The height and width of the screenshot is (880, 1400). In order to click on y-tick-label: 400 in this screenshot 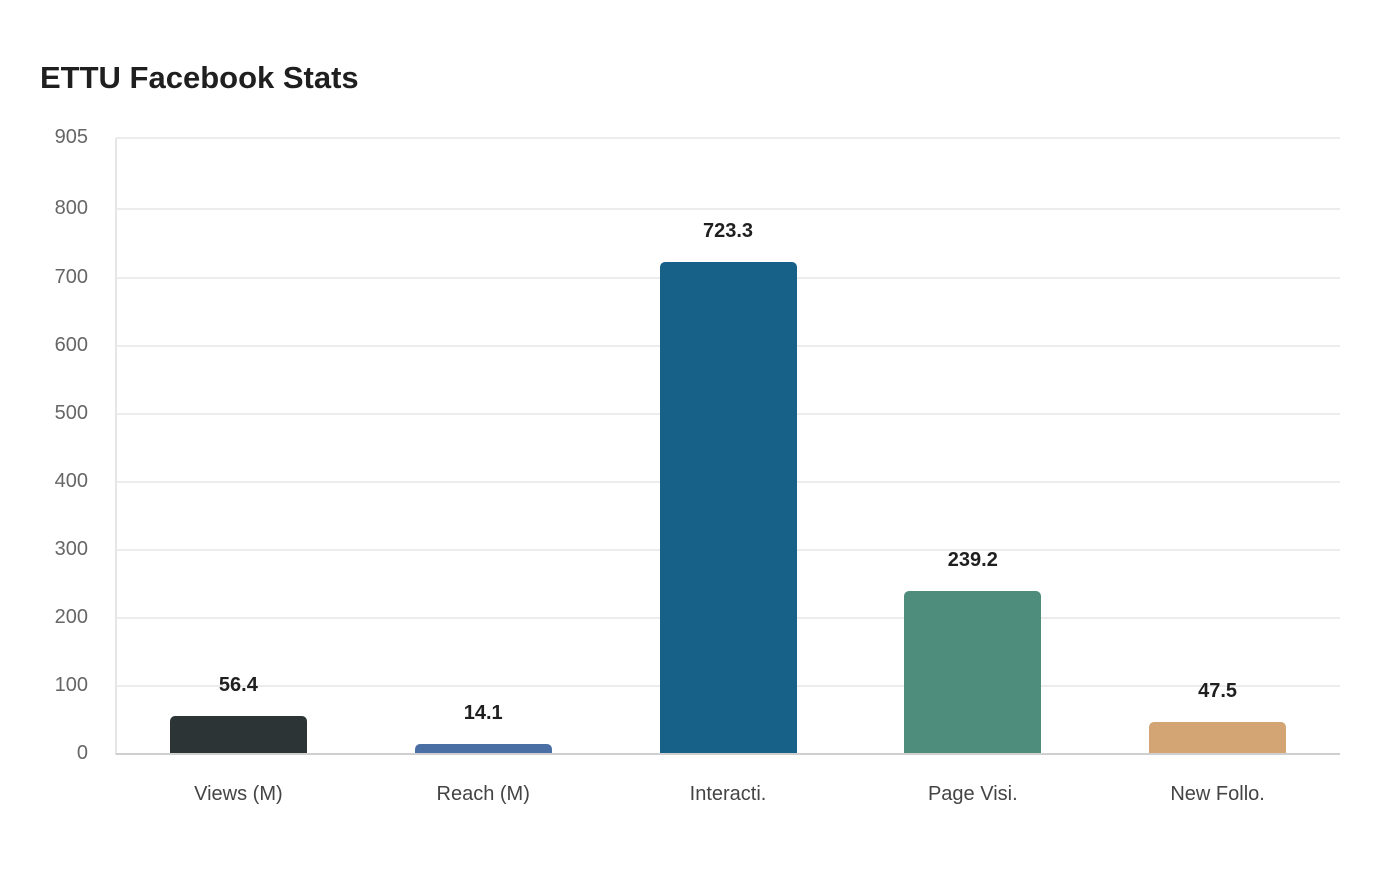, I will do `click(71, 480)`.